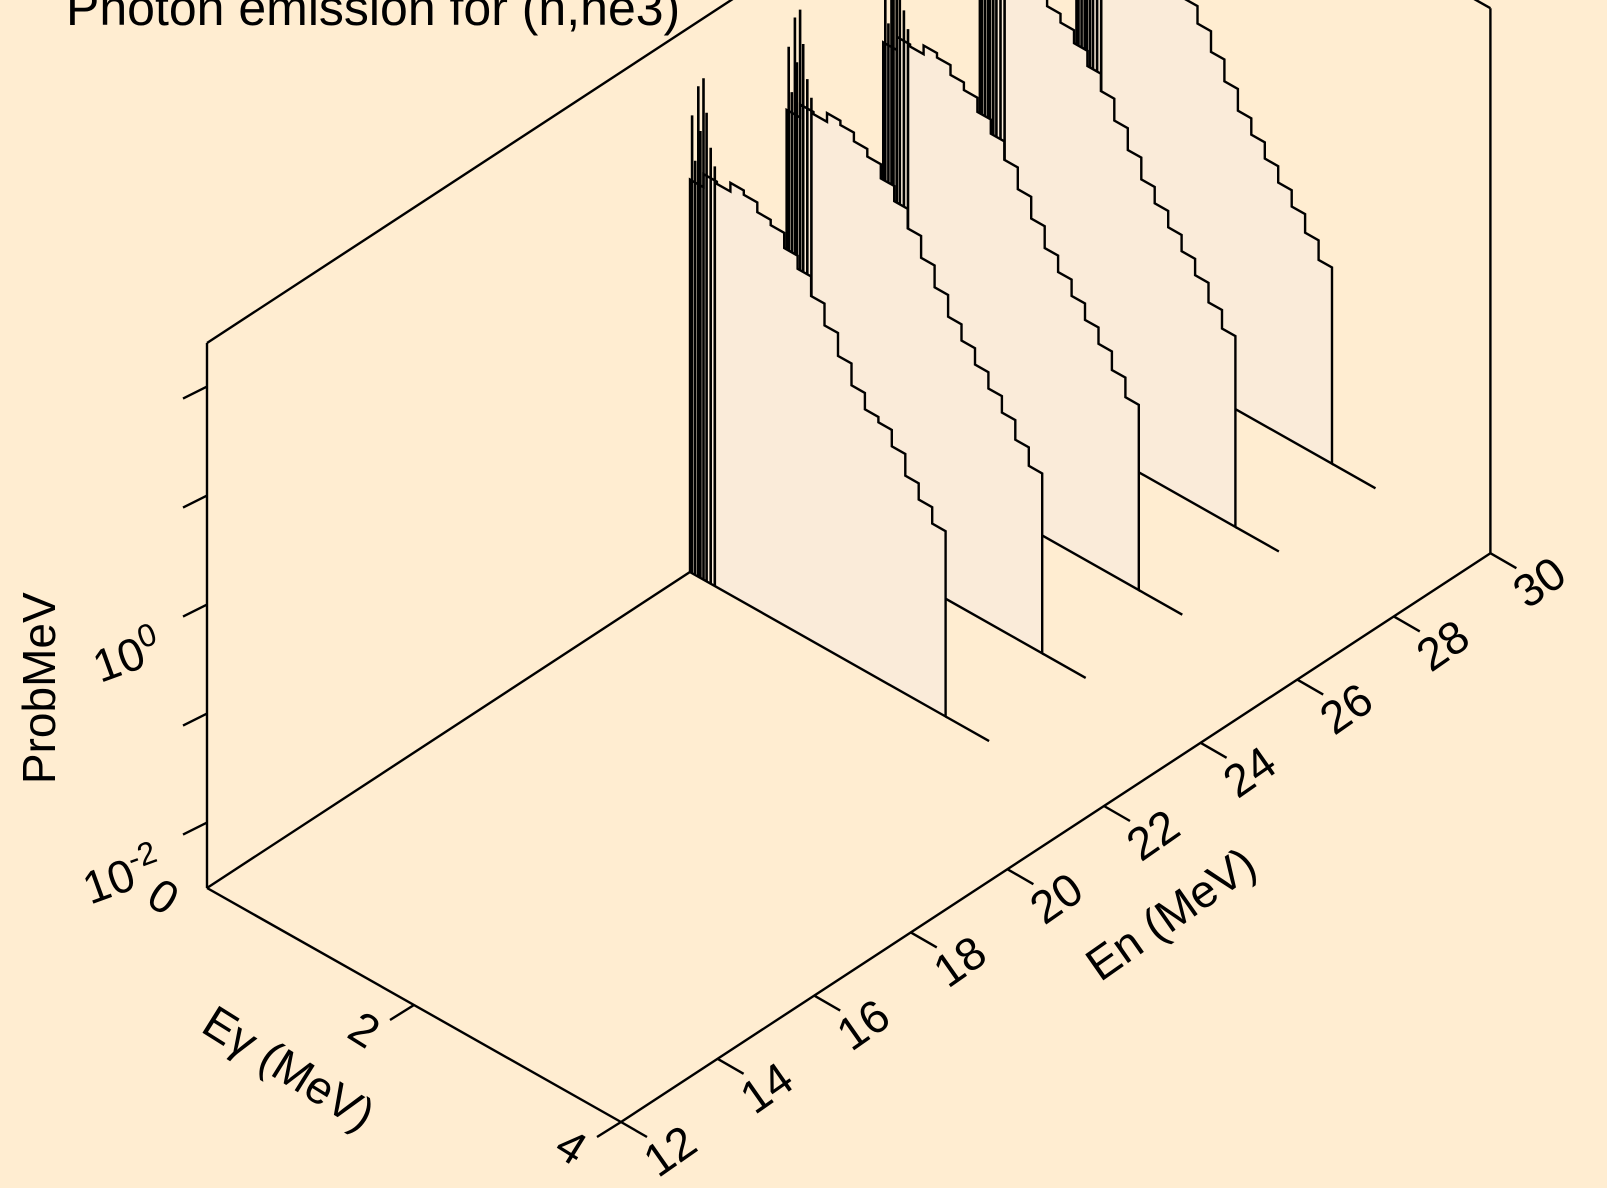 The height and width of the screenshot is (1188, 1607). What do you see at coordinates (960, 961) in the screenshot?
I see `z-tick-label-18: 18` at bounding box center [960, 961].